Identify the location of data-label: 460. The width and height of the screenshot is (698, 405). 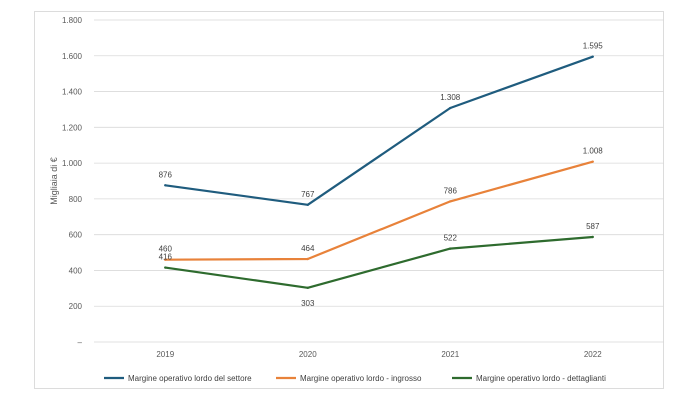
(166, 249).